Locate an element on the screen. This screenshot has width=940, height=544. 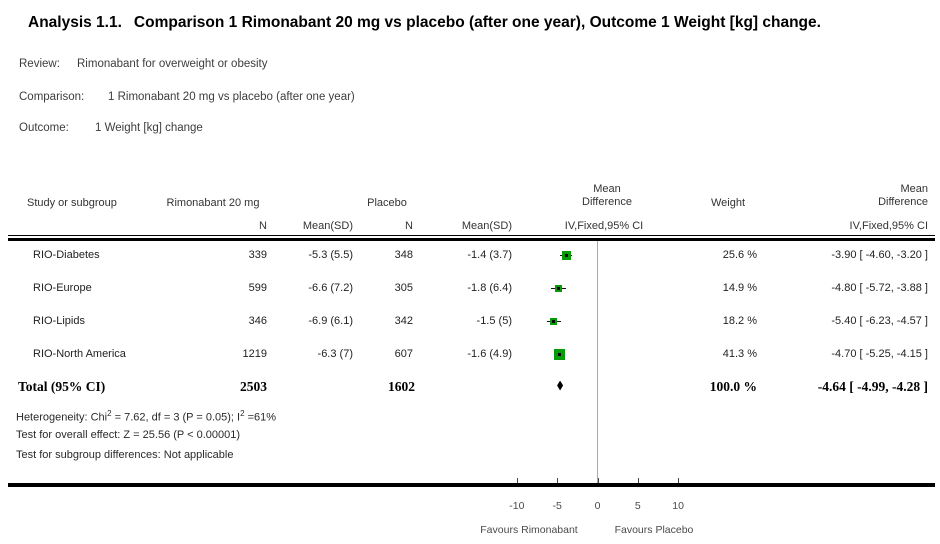
study-name: RIO-Europe is located at coordinates (62, 288).